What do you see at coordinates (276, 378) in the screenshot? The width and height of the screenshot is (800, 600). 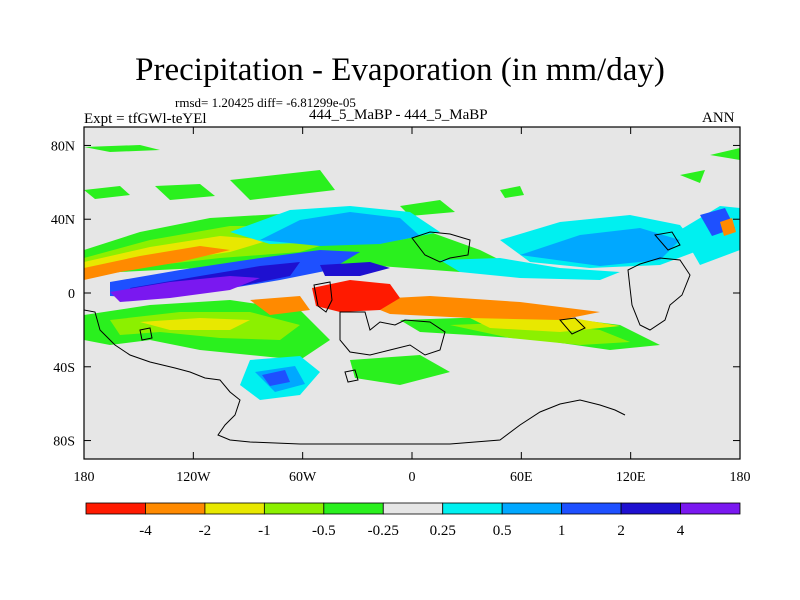 I see `south-blue-patch` at bounding box center [276, 378].